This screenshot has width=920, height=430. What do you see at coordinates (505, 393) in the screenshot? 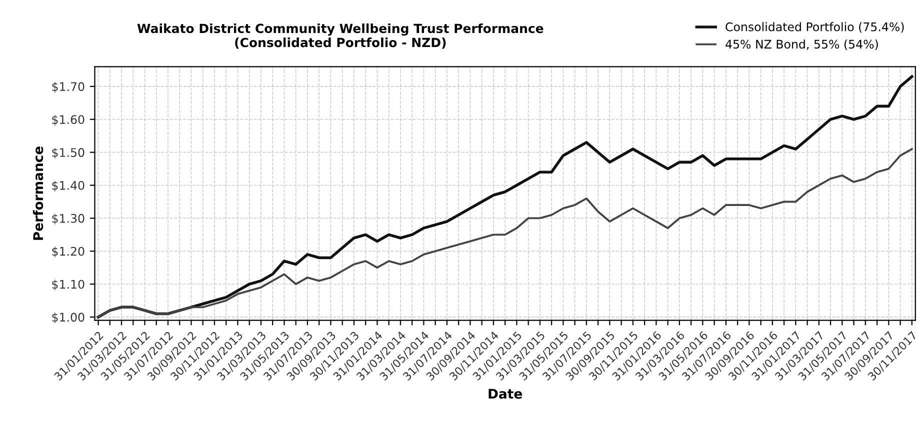
I see `x-axis-title: Date` at bounding box center [505, 393].